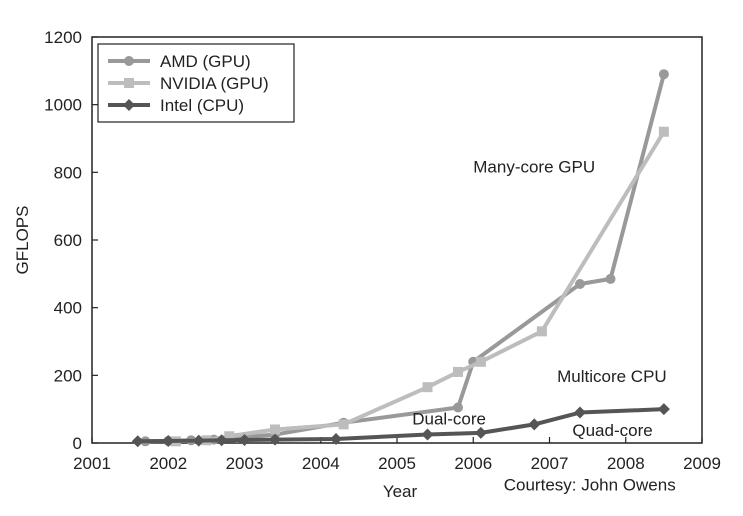 The height and width of the screenshot is (516, 743). I want to click on y-tick-label: 600, so click(68, 240).